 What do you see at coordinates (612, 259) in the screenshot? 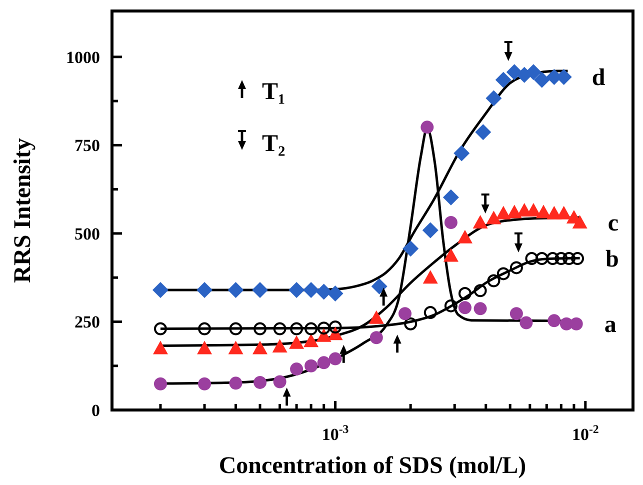
I see `series-label: b` at bounding box center [612, 259].